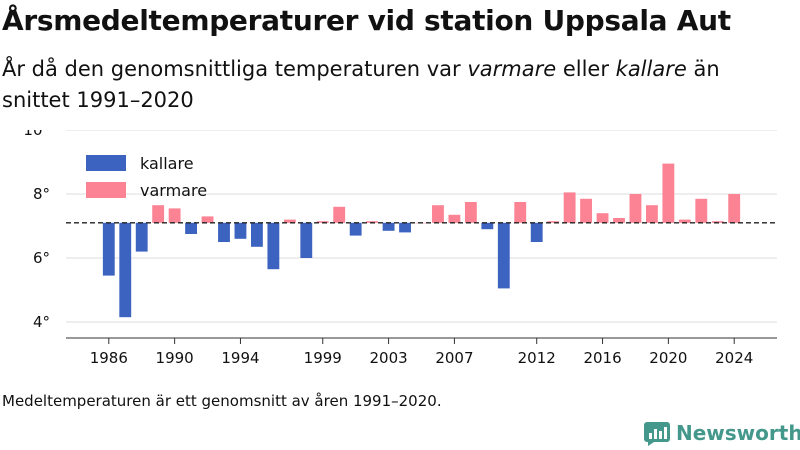 The image size is (800, 450). What do you see at coordinates (167, 163) in the screenshot?
I see `legend-label-kallare: kallare` at bounding box center [167, 163].